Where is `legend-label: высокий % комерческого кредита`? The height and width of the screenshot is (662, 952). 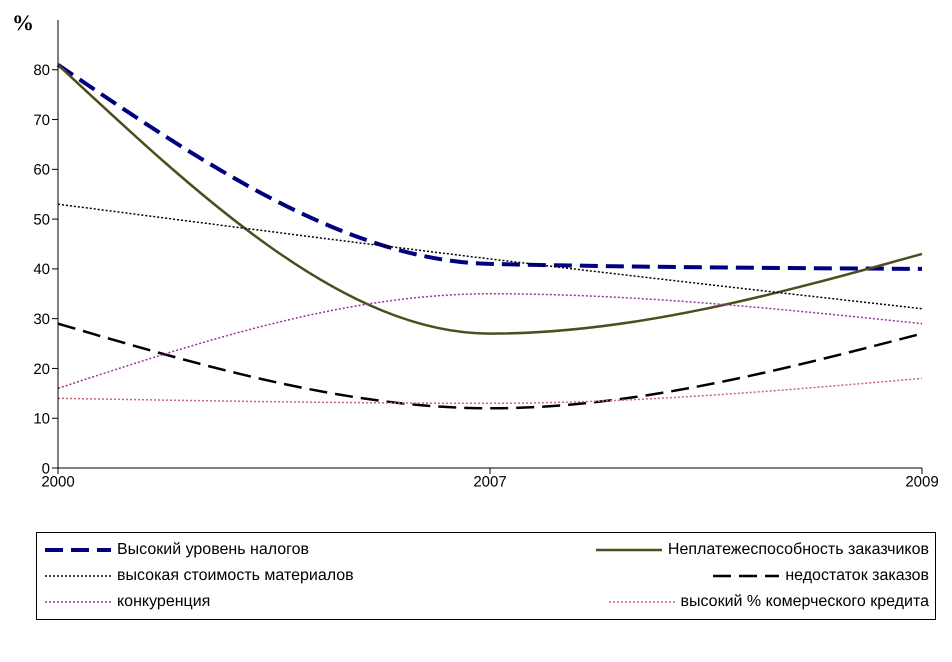 legend-label: высокий % комерческого кредита is located at coordinates (804, 602).